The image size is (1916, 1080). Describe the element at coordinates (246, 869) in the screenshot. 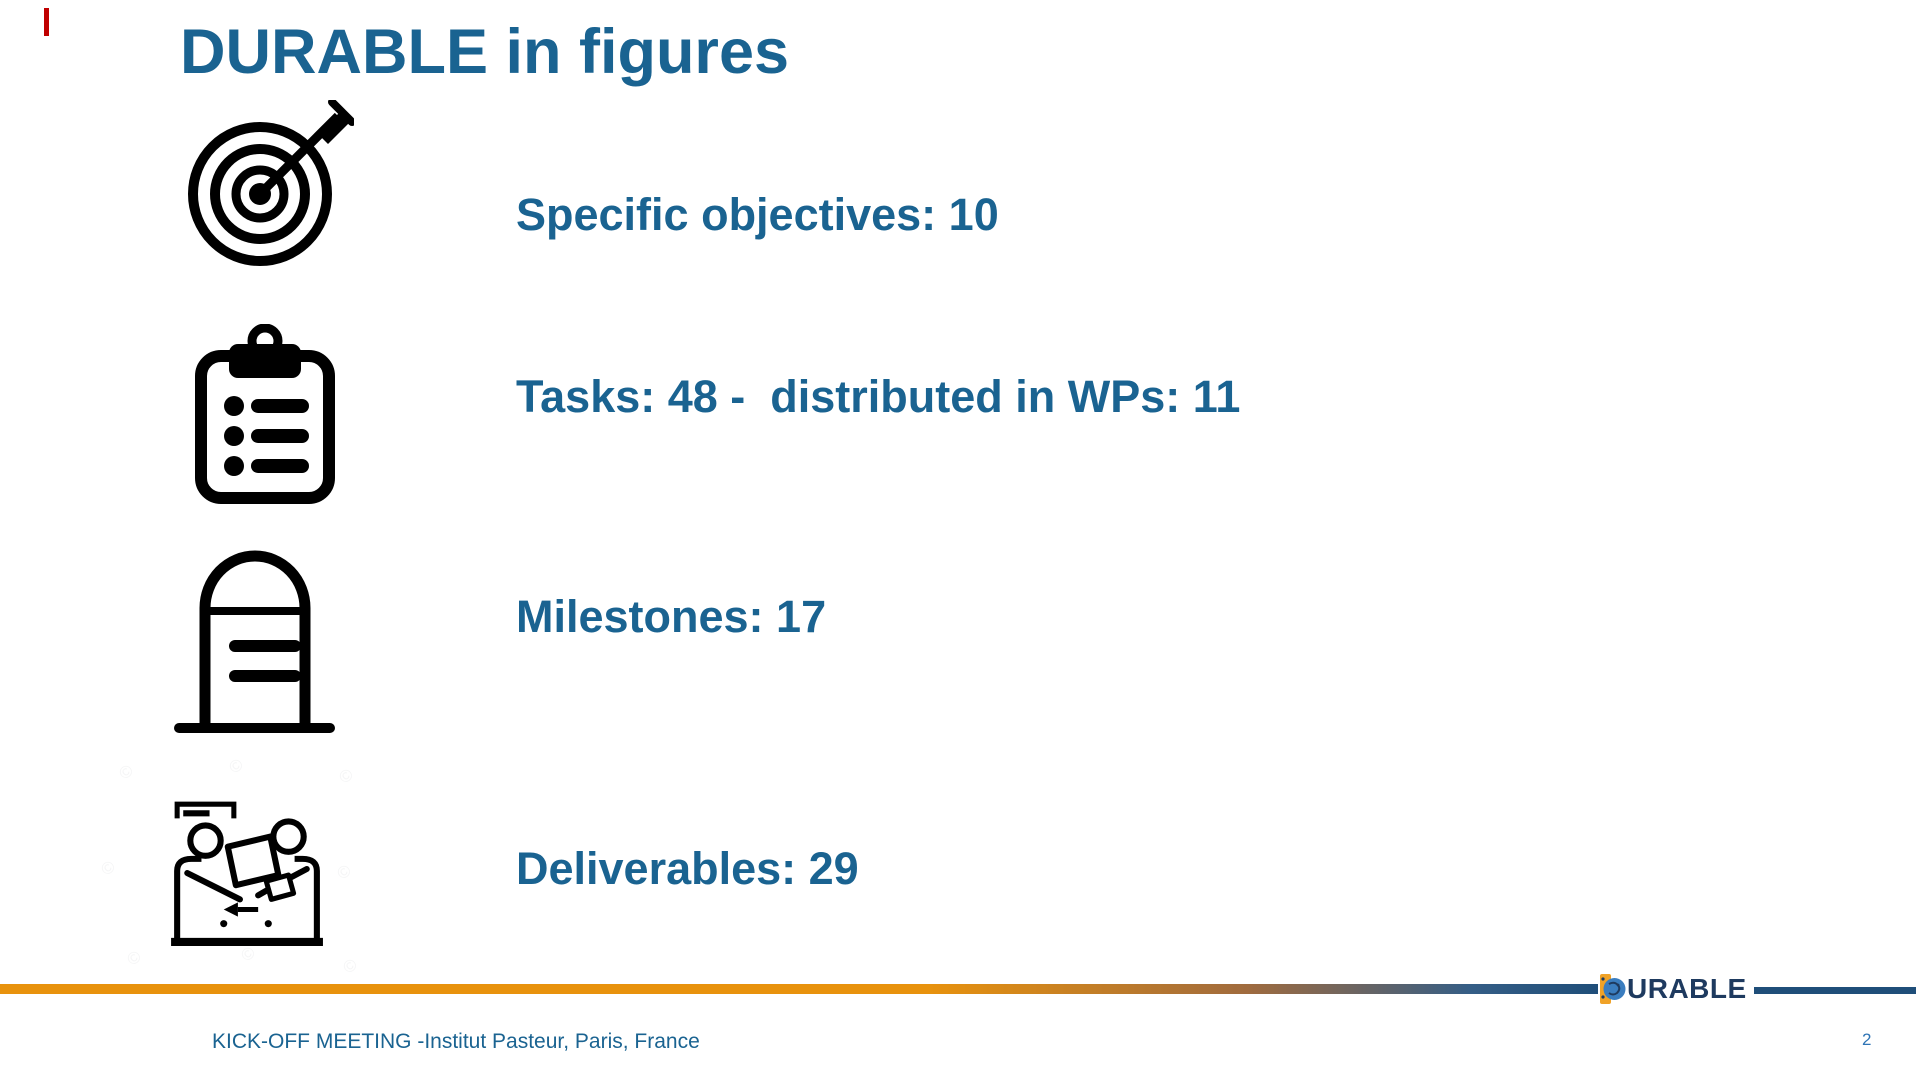

I see `meeting-handover-icon` at that location.